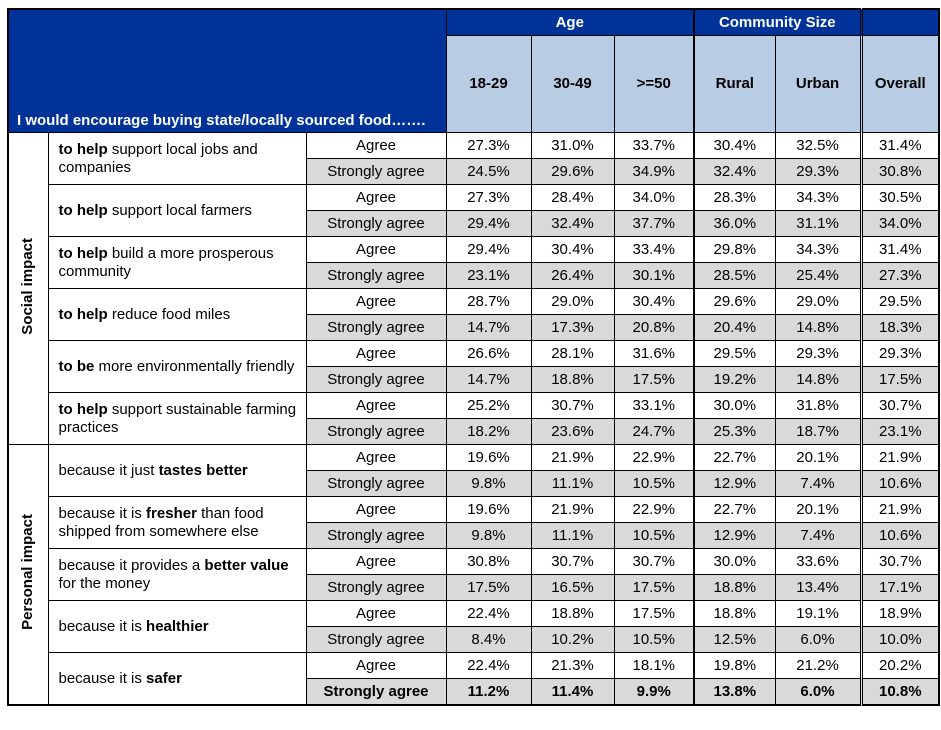 Image resolution: width=941 pixels, height=730 pixels. I want to click on label-segment: more environmentally friendly, so click(194, 366).